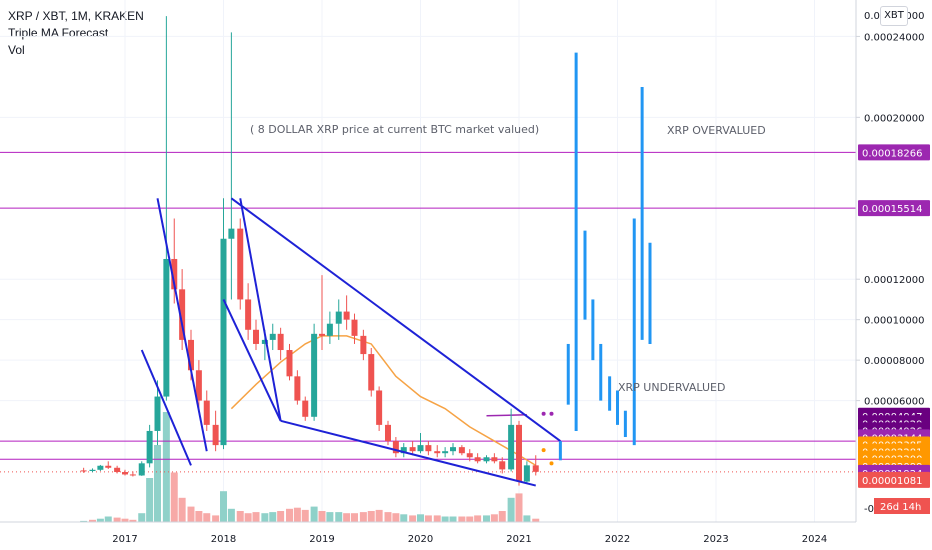 This screenshot has height=550, width=932. I want to click on indicator-volume: Vol, so click(16, 50).